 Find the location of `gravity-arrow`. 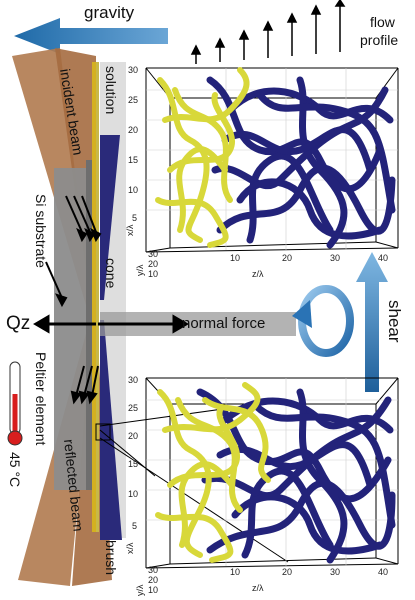

gravity-arrow is located at coordinates (91, 36).